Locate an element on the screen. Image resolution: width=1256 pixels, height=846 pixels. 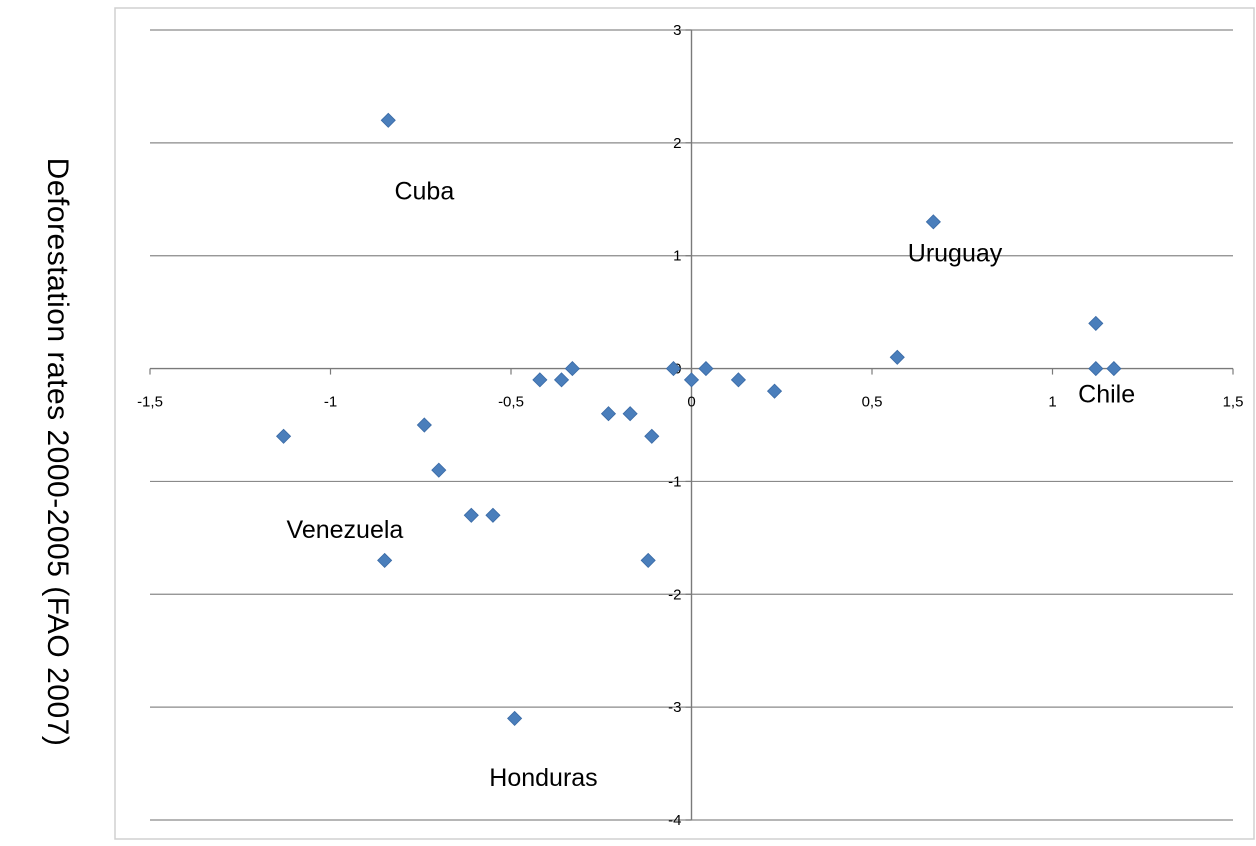
y-tick-label-2: 1 is located at coordinates (677, 256).